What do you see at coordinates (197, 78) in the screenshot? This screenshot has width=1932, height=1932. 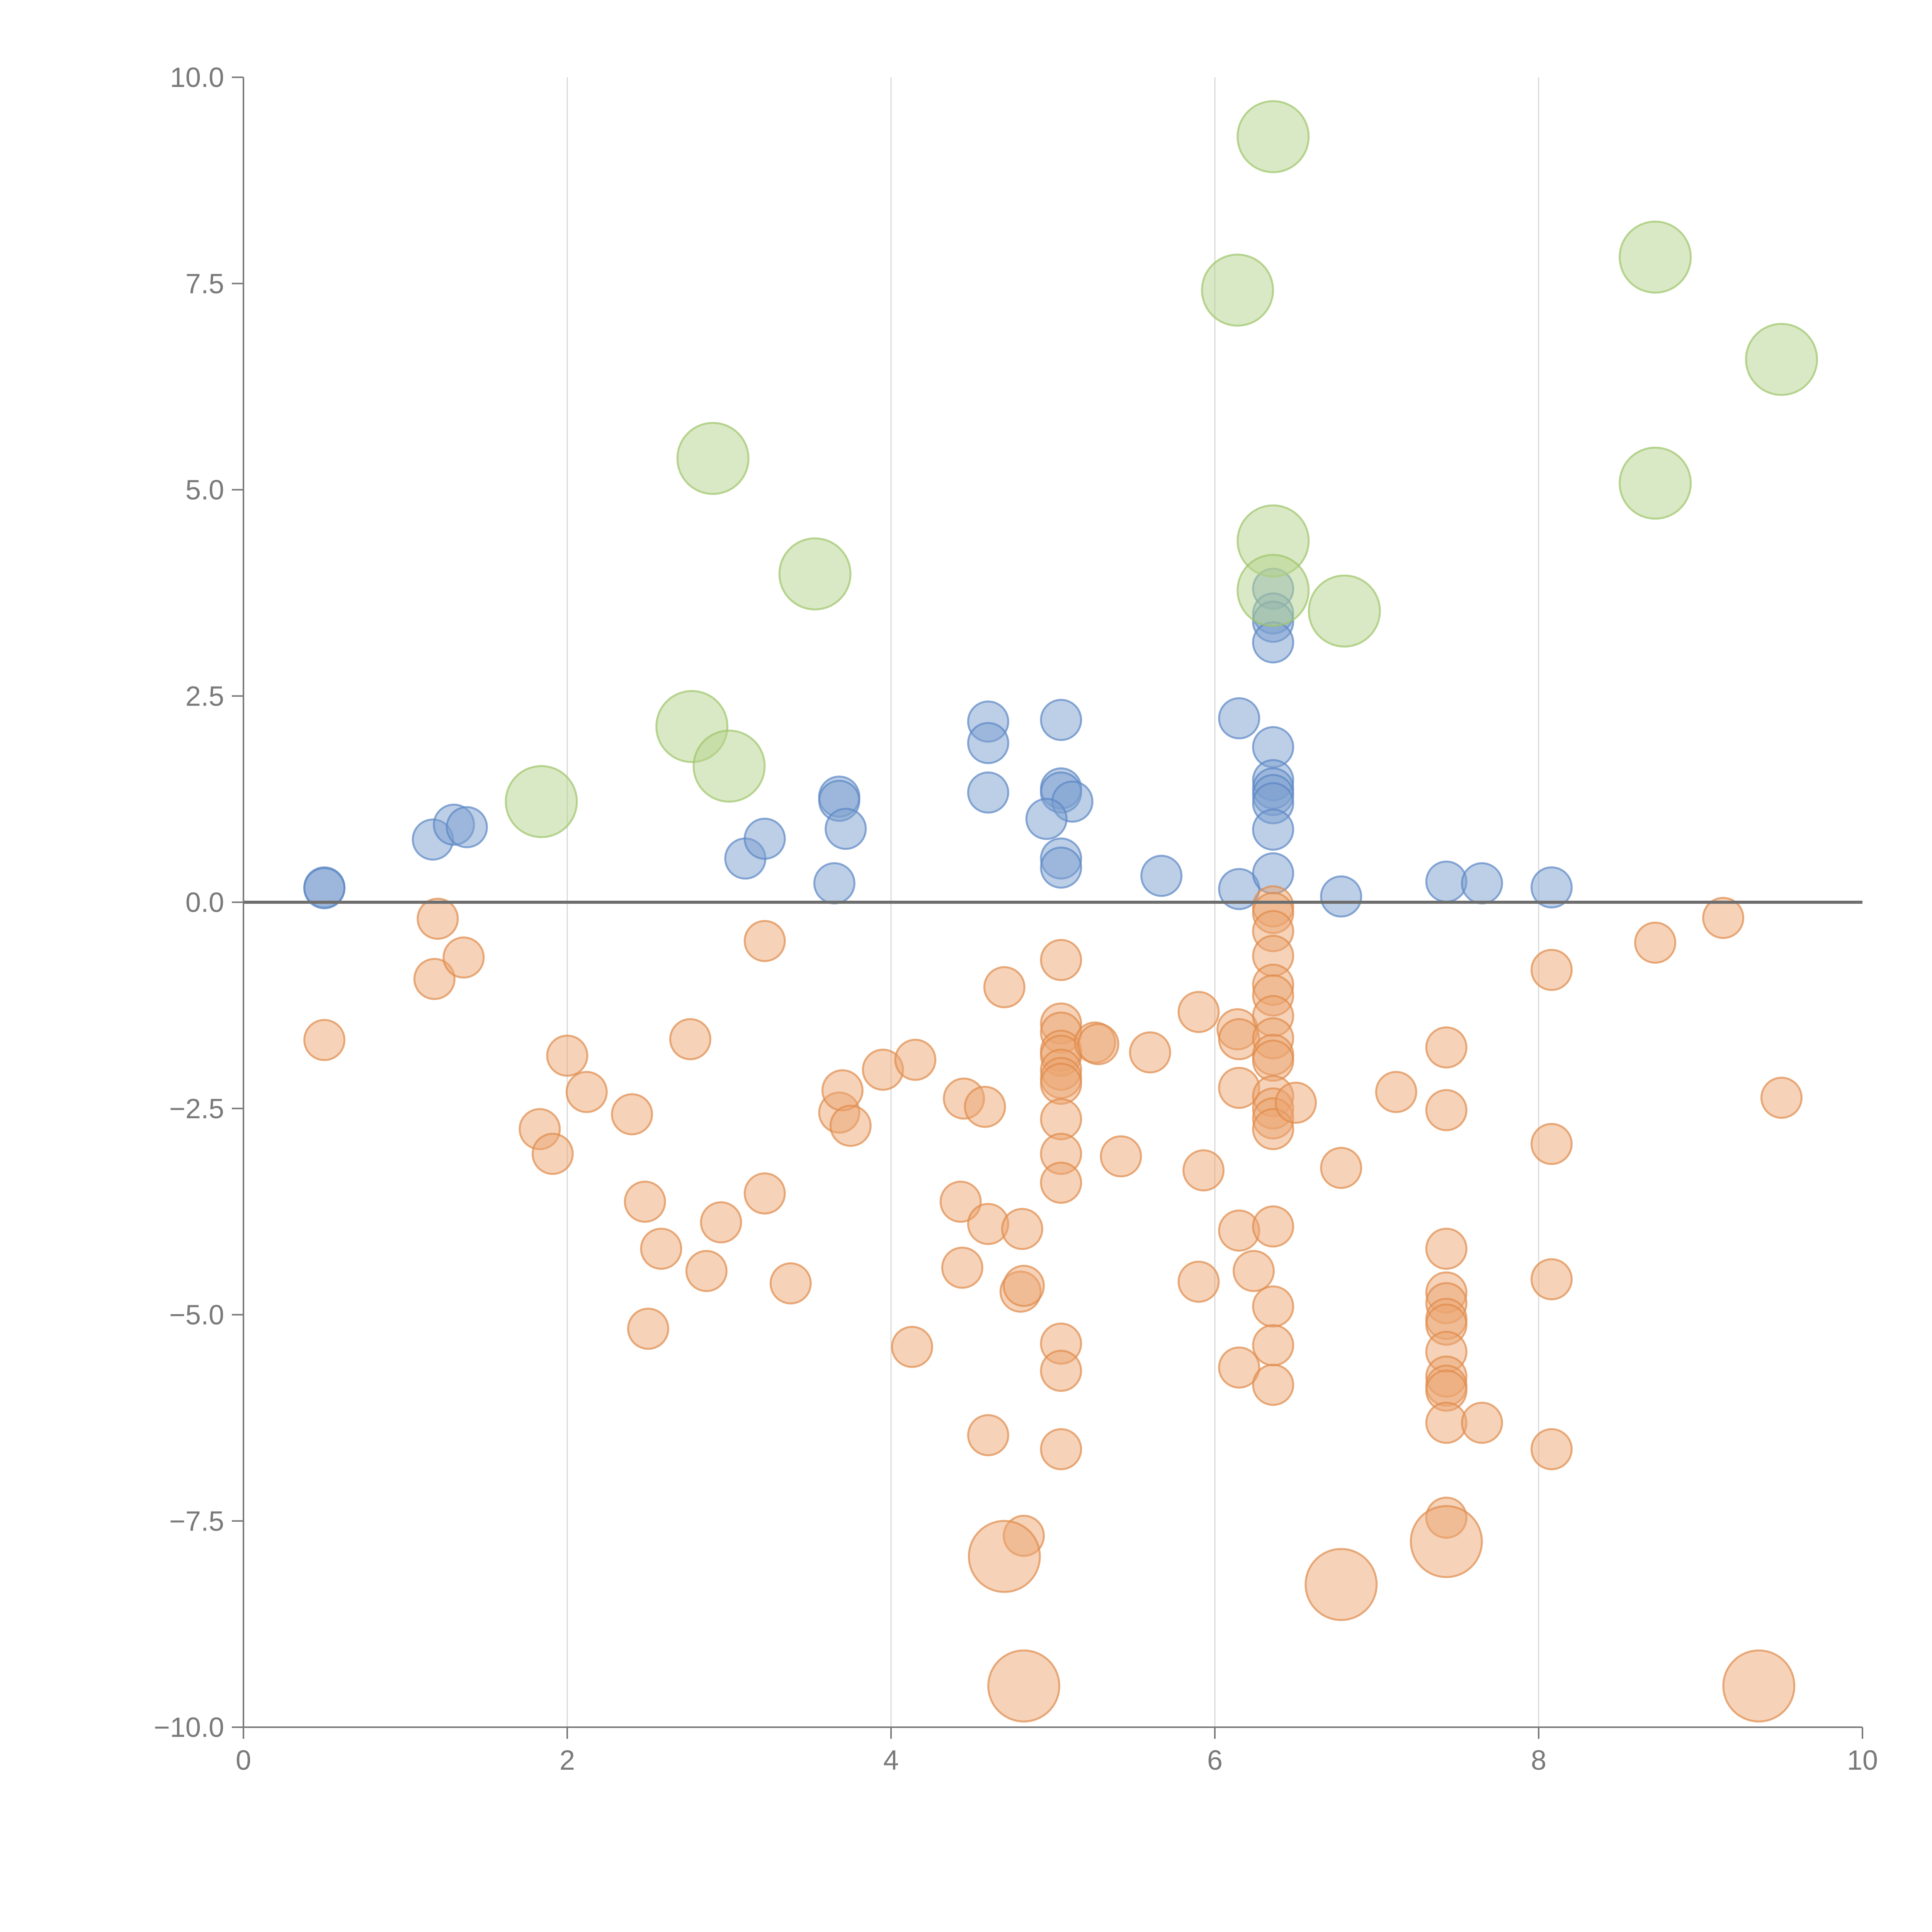 I see `y-tick-label: 10.0` at bounding box center [197, 78].